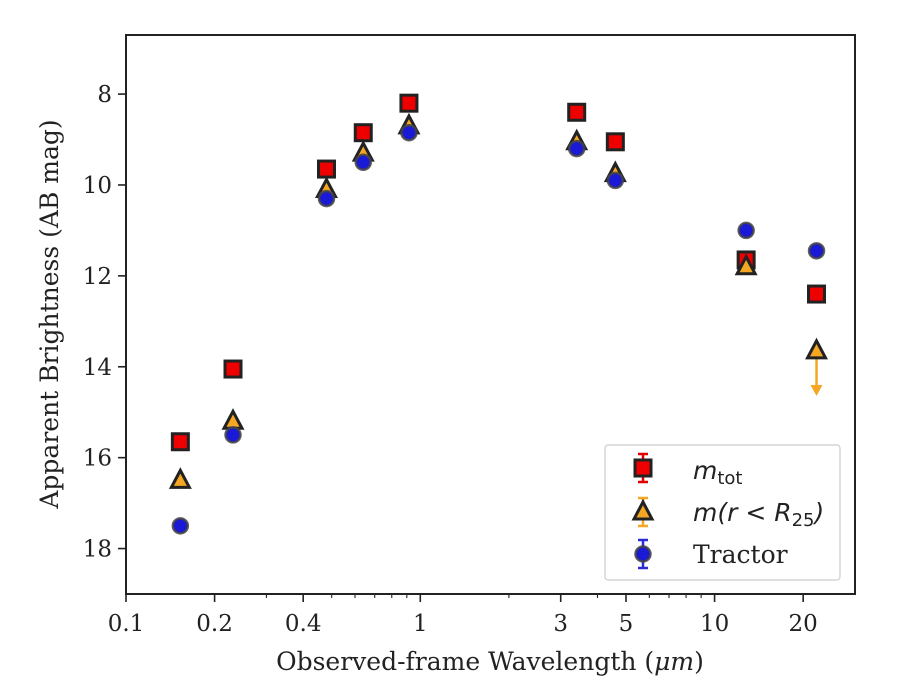 The height and width of the screenshot is (700, 900). What do you see at coordinates (97, 459) in the screenshot?
I see `y-tick-label: 16` at bounding box center [97, 459].